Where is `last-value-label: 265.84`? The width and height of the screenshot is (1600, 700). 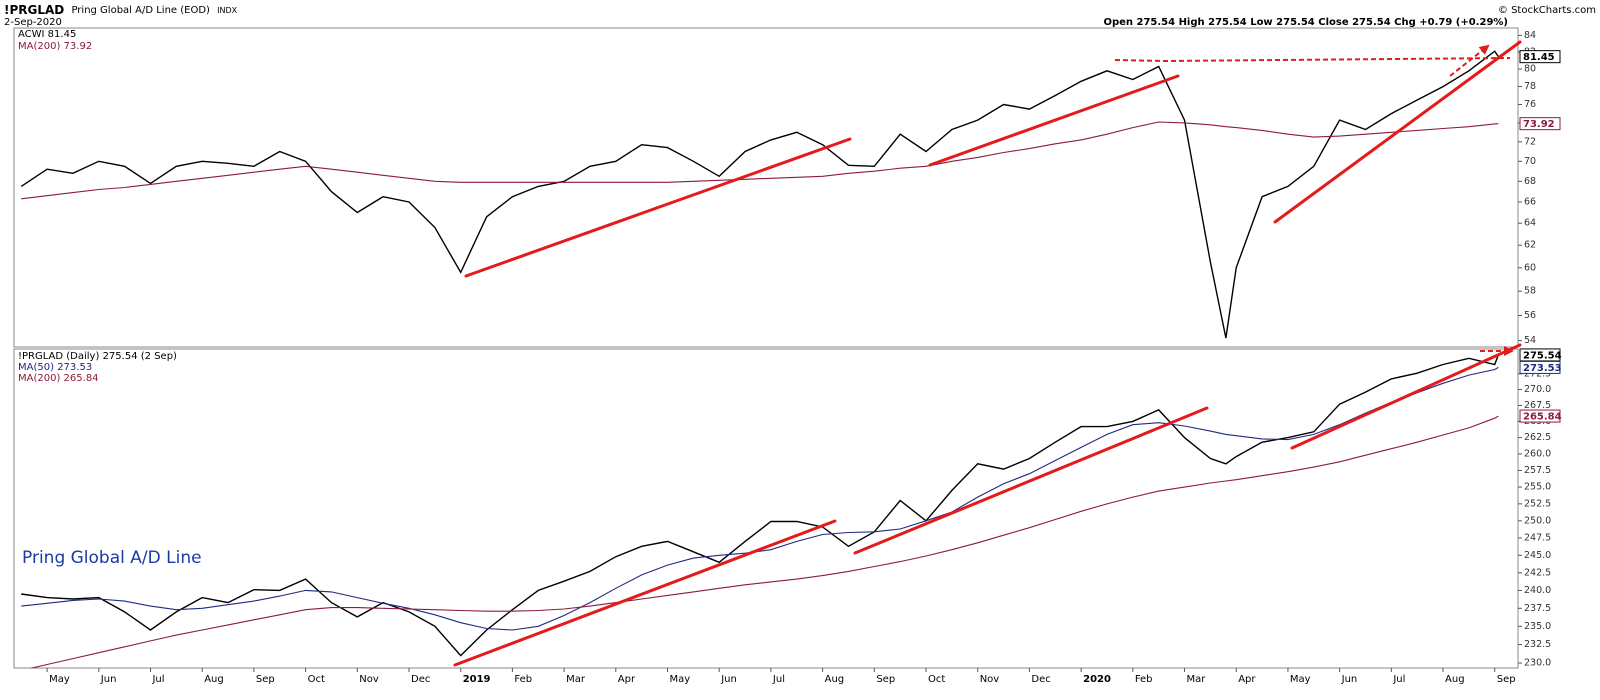 last-value-label: 265.84 is located at coordinates (1542, 417).